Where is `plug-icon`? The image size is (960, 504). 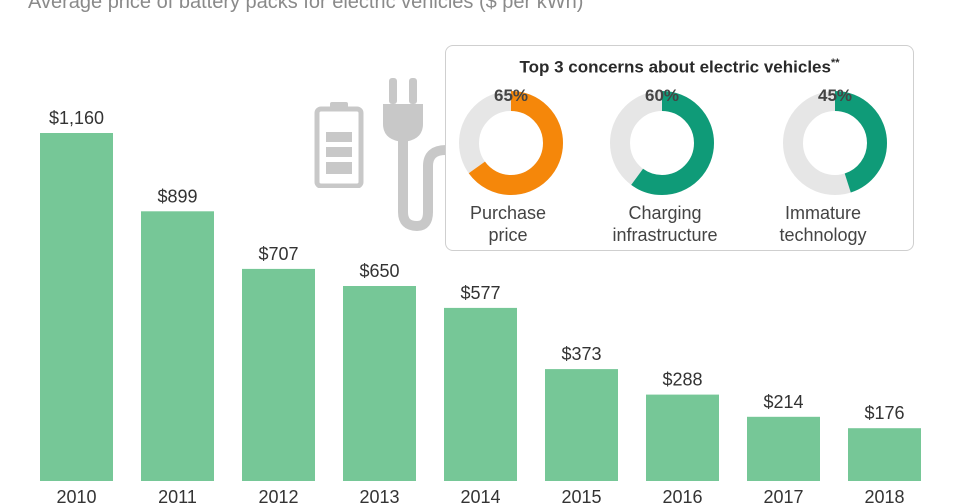
plug-icon is located at coordinates (417, 155).